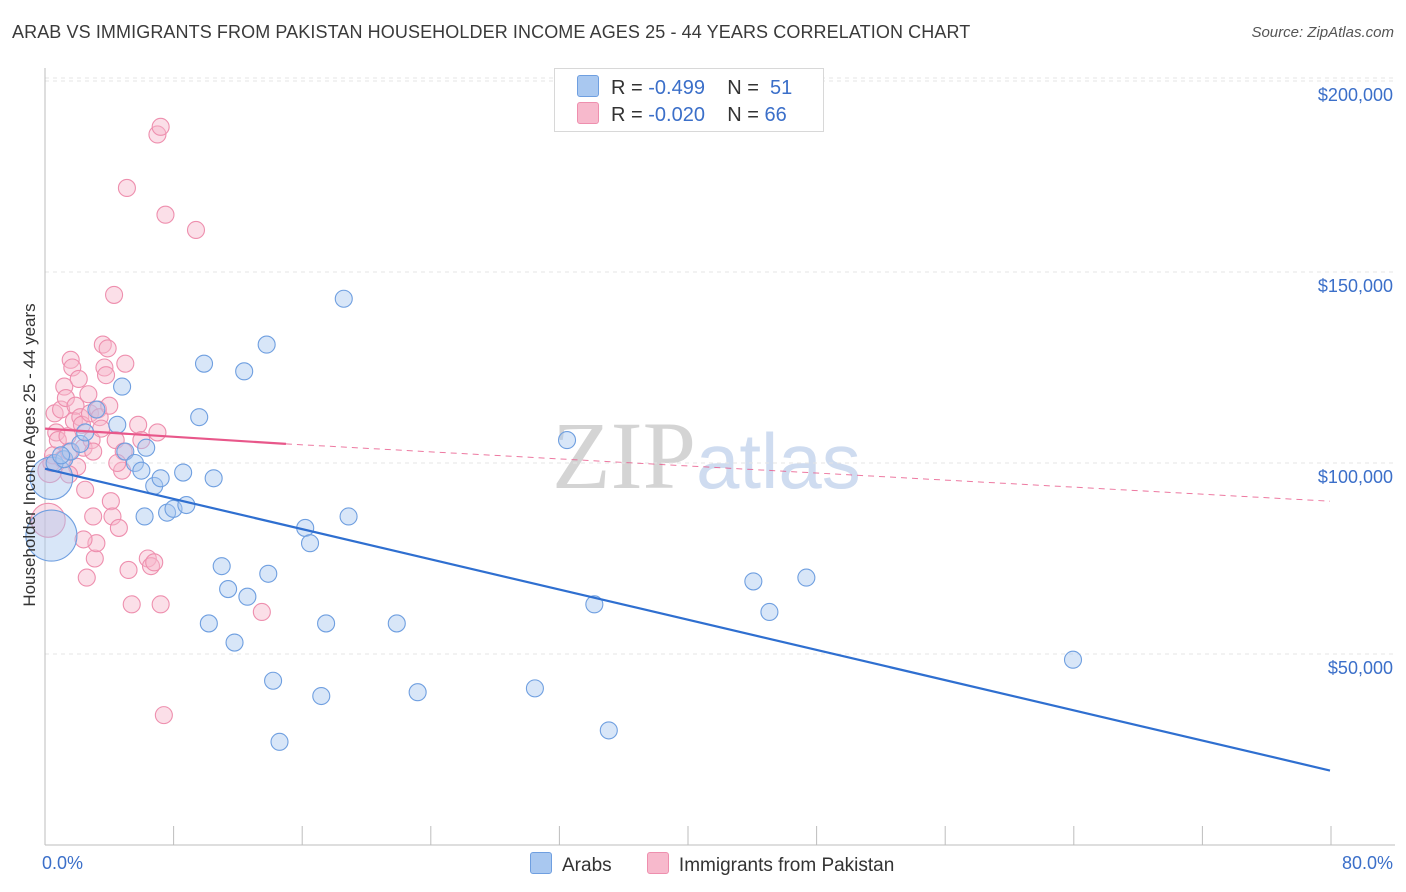  What do you see at coordinates (29, 454) in the screenshot?
I see `y-axis-title: Householder Income Ages 25 - 44 years` at bounding box center [29, 454].